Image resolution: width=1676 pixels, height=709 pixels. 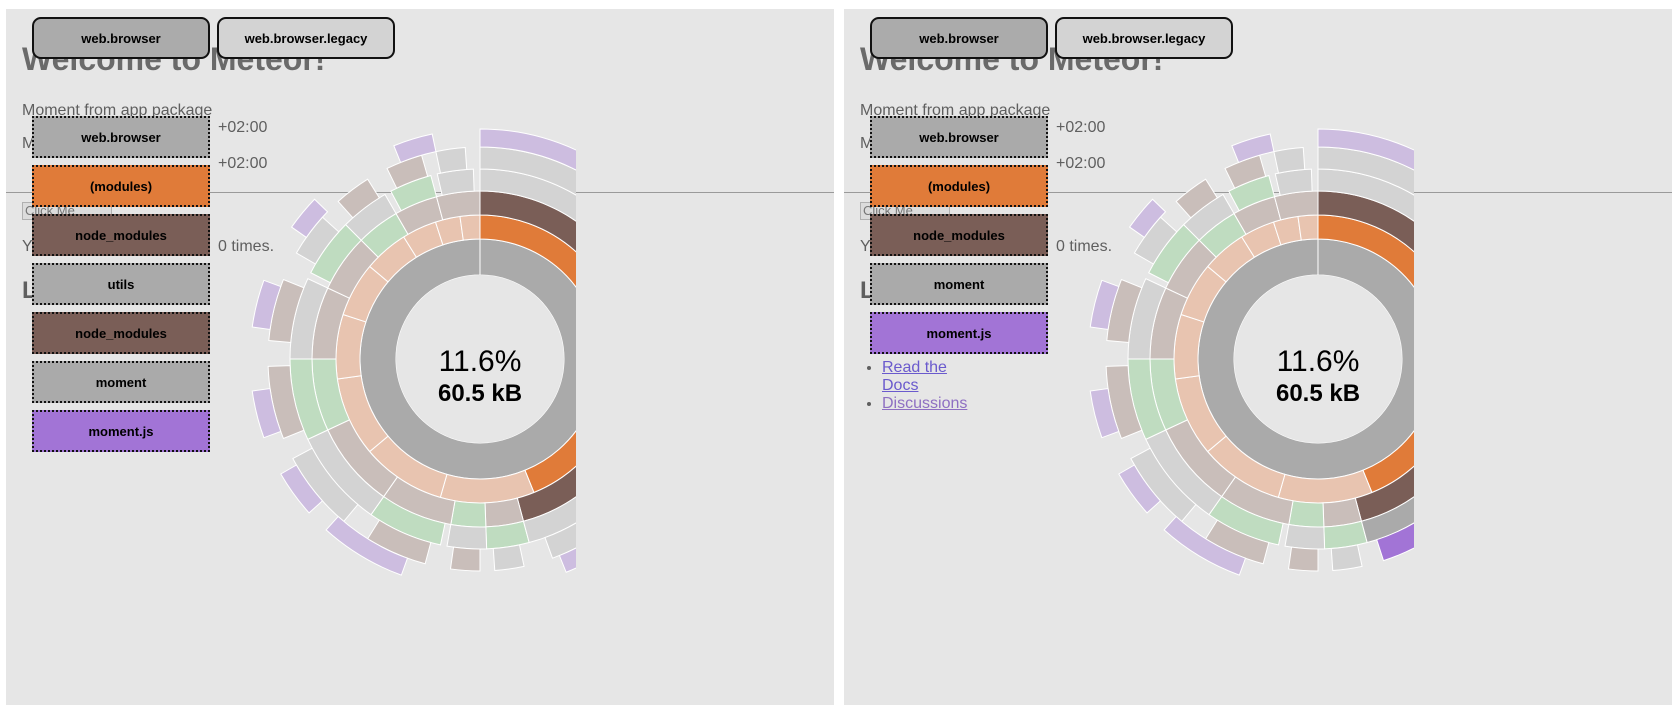 I want to click on list-item: Discussions, so click(x=924, y=404).